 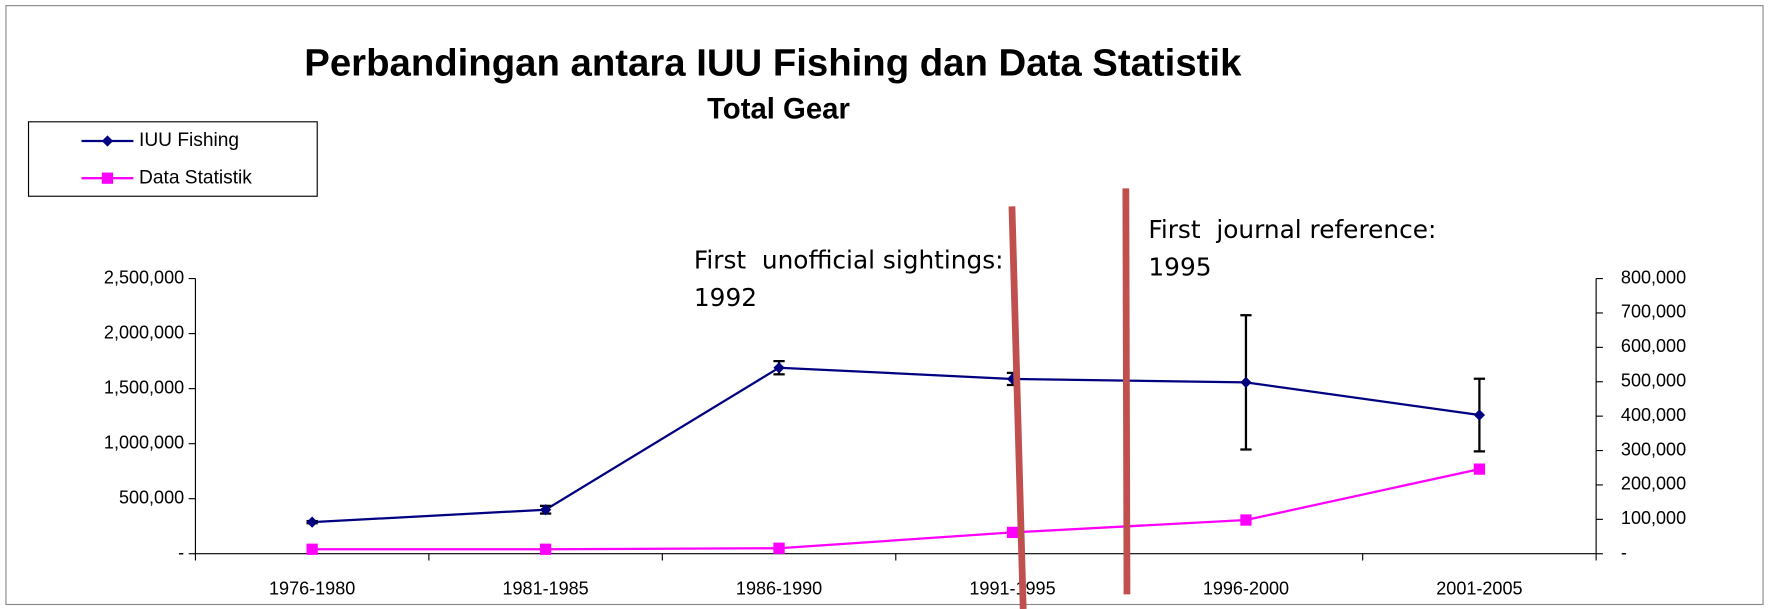 I want to click on x-tick-label: 1976-1980, so click(x=312, y=589).